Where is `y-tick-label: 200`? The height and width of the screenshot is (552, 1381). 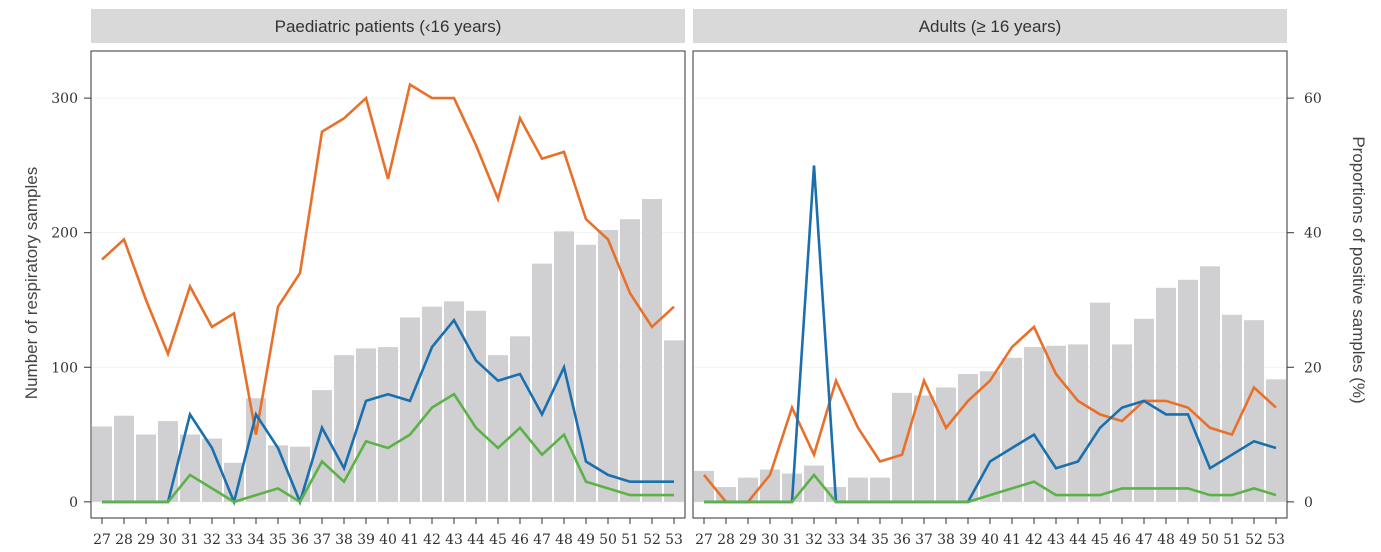
y-tick-label: 200 is located at coordinates (64, 234).